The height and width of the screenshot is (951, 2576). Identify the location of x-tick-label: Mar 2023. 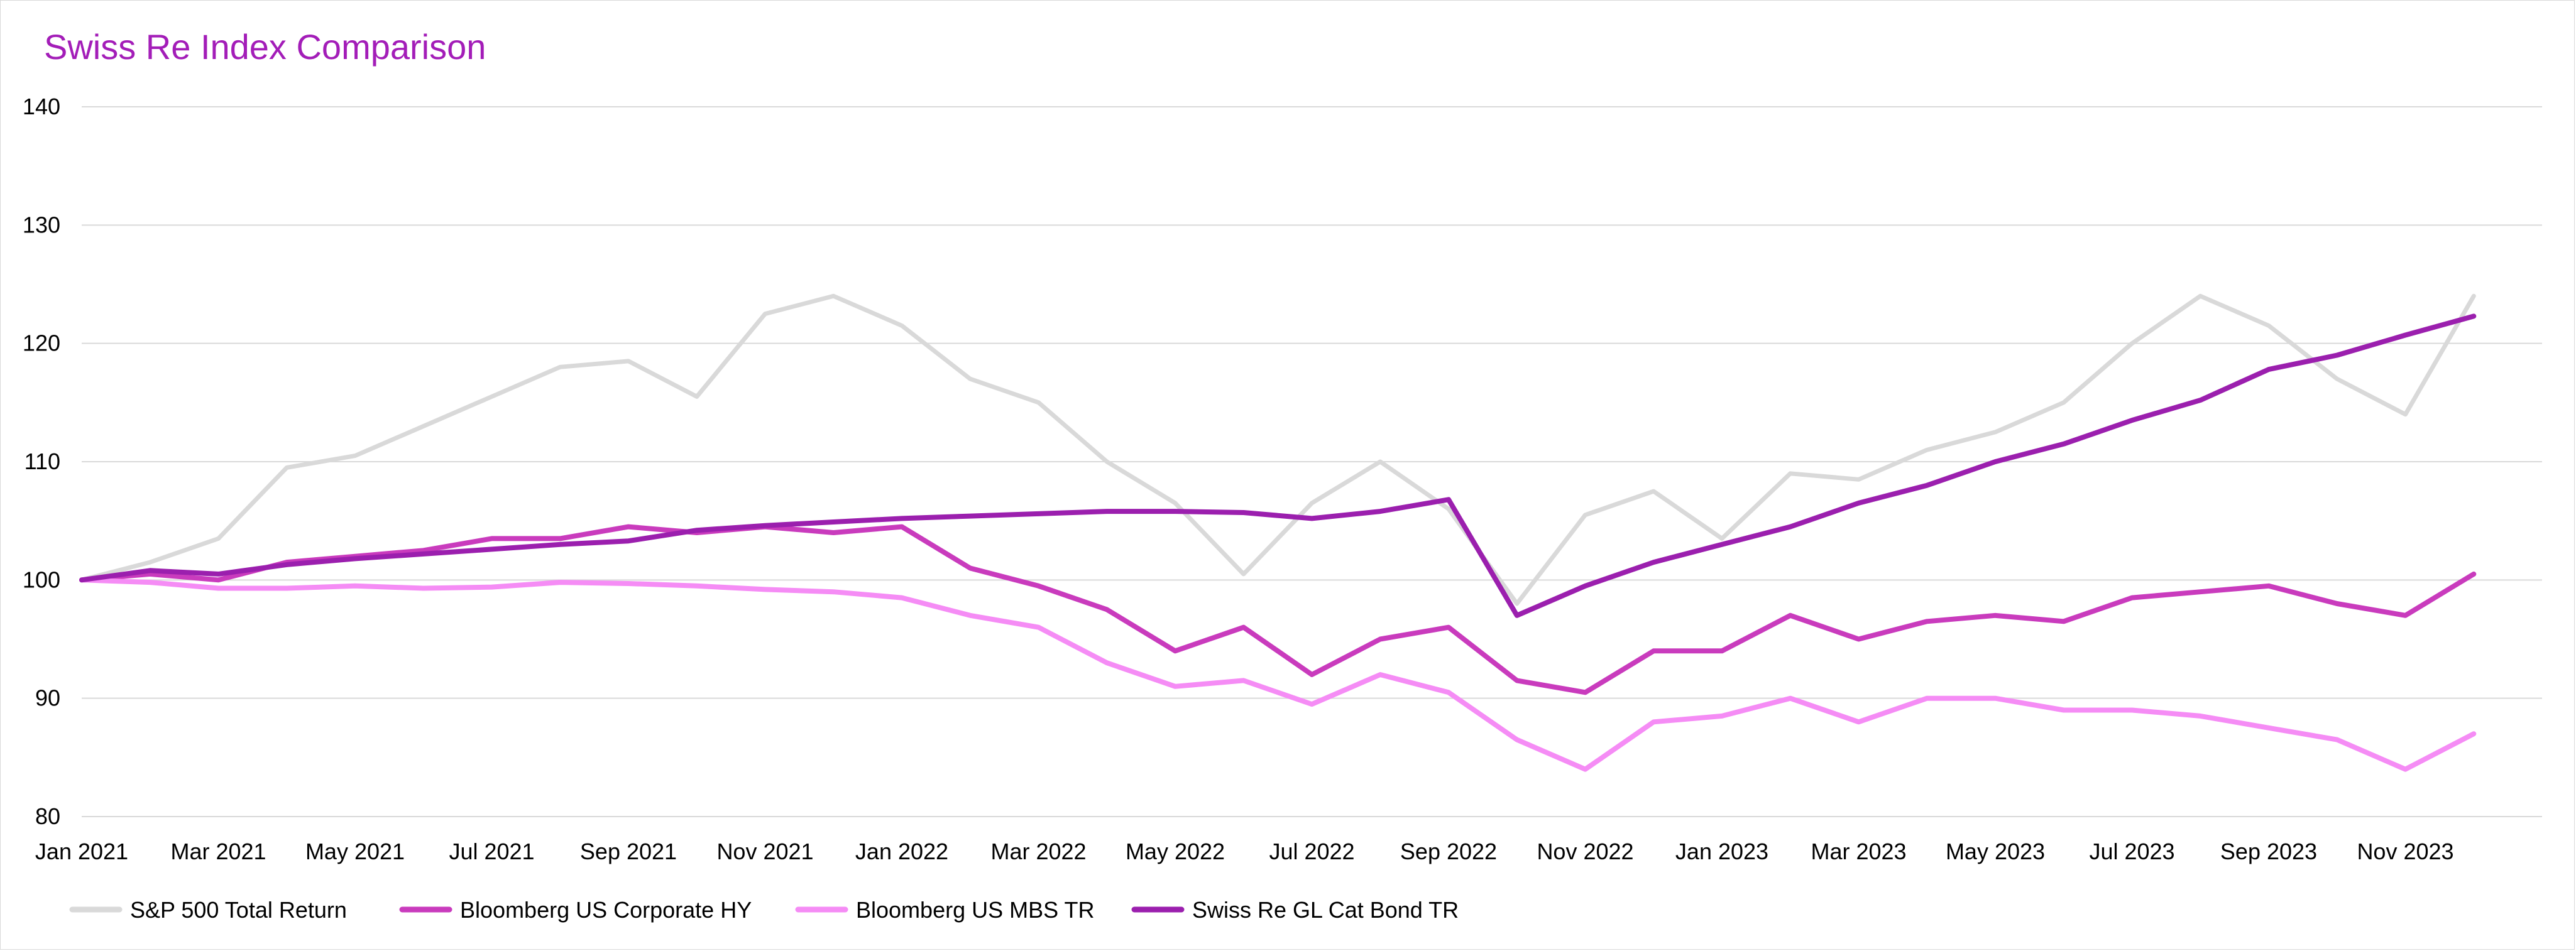
(1858, 852).